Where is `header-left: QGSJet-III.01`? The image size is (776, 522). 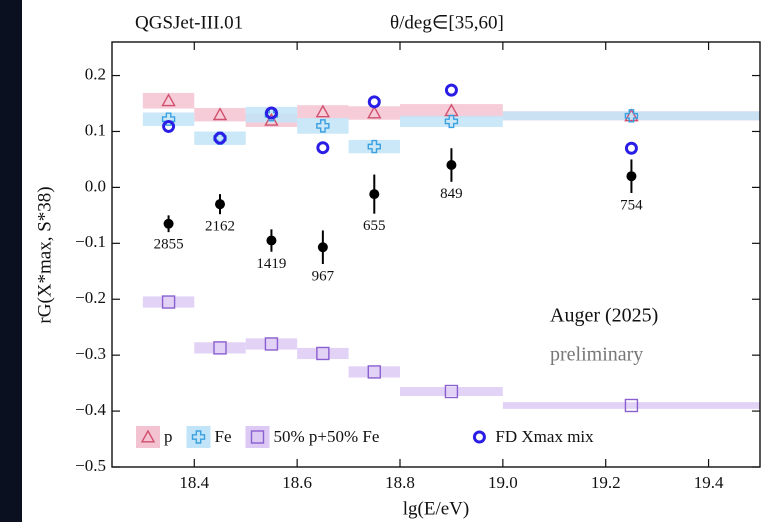
header-left: QGSJet-III.01 is located at coordinates (189, 22).